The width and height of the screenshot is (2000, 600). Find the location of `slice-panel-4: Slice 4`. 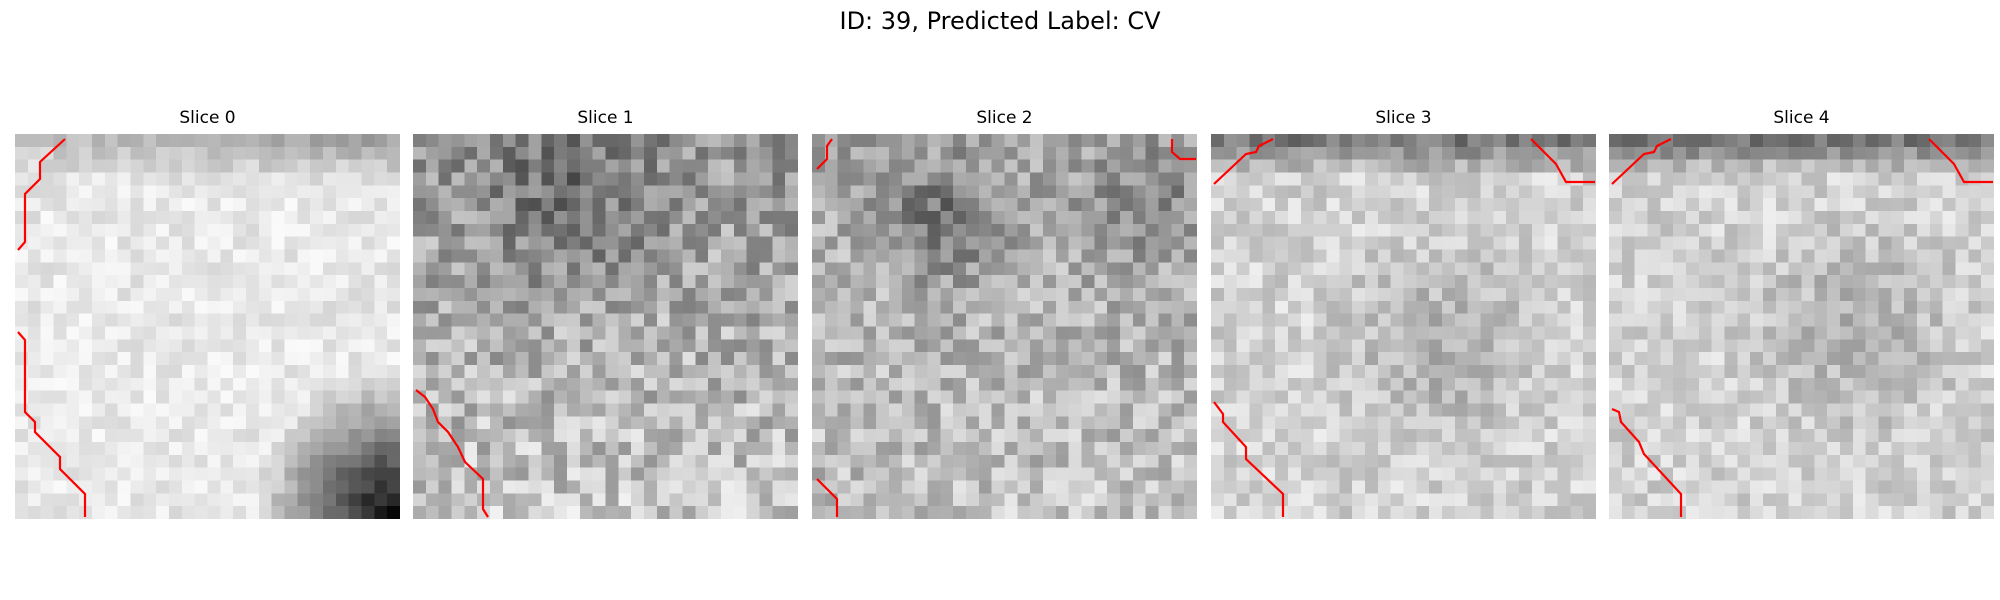

slice-panel-4: Slice 4 is located at coordinates (1801, 312).